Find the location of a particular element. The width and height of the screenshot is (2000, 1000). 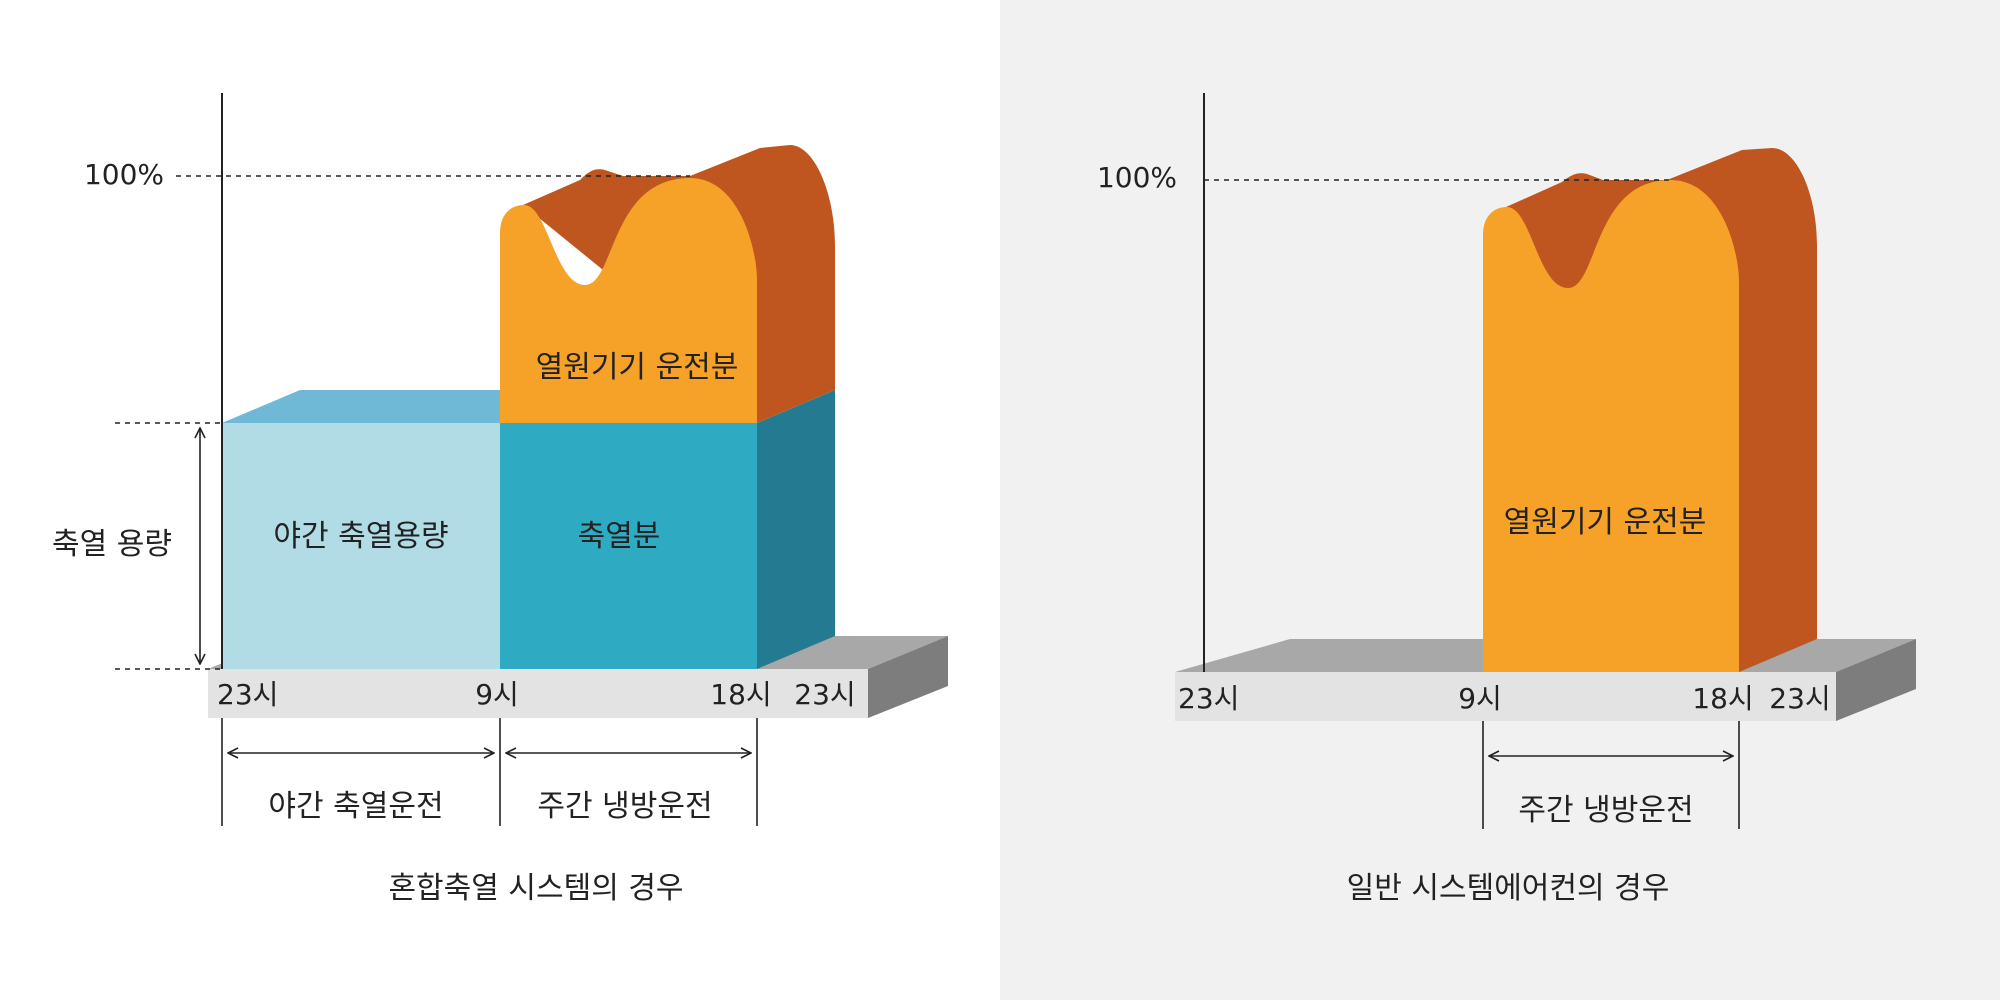

night-storage-label: 야간 축열용량 is located at coordinates (360, 536).